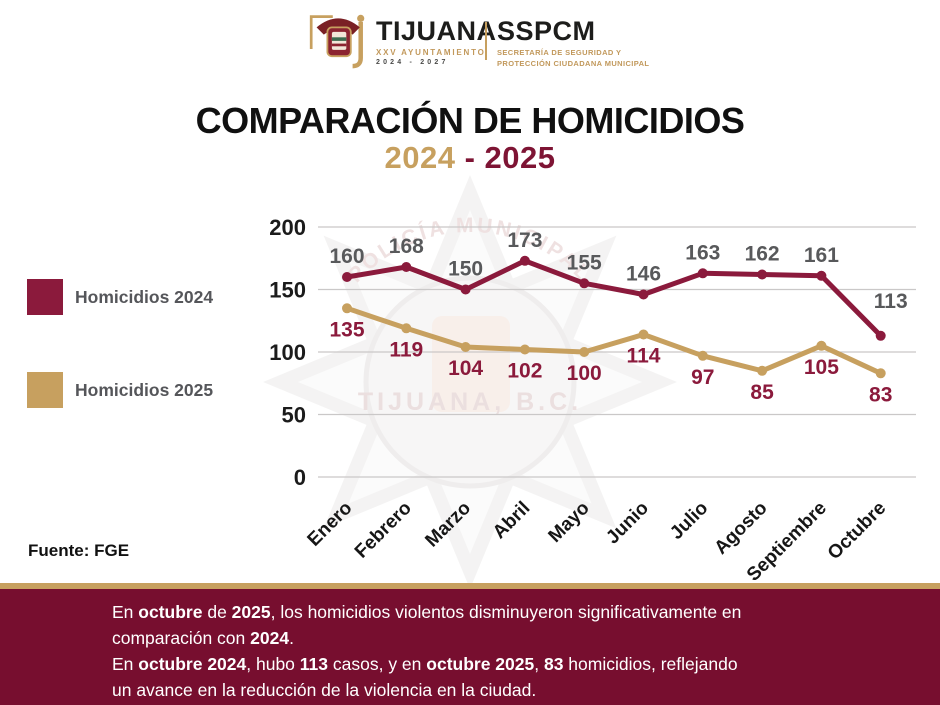  What do you see at coordinates (330, 524) in the screenshot?
I see `x-tick-label: Enero` at bounding box center [330, 524].